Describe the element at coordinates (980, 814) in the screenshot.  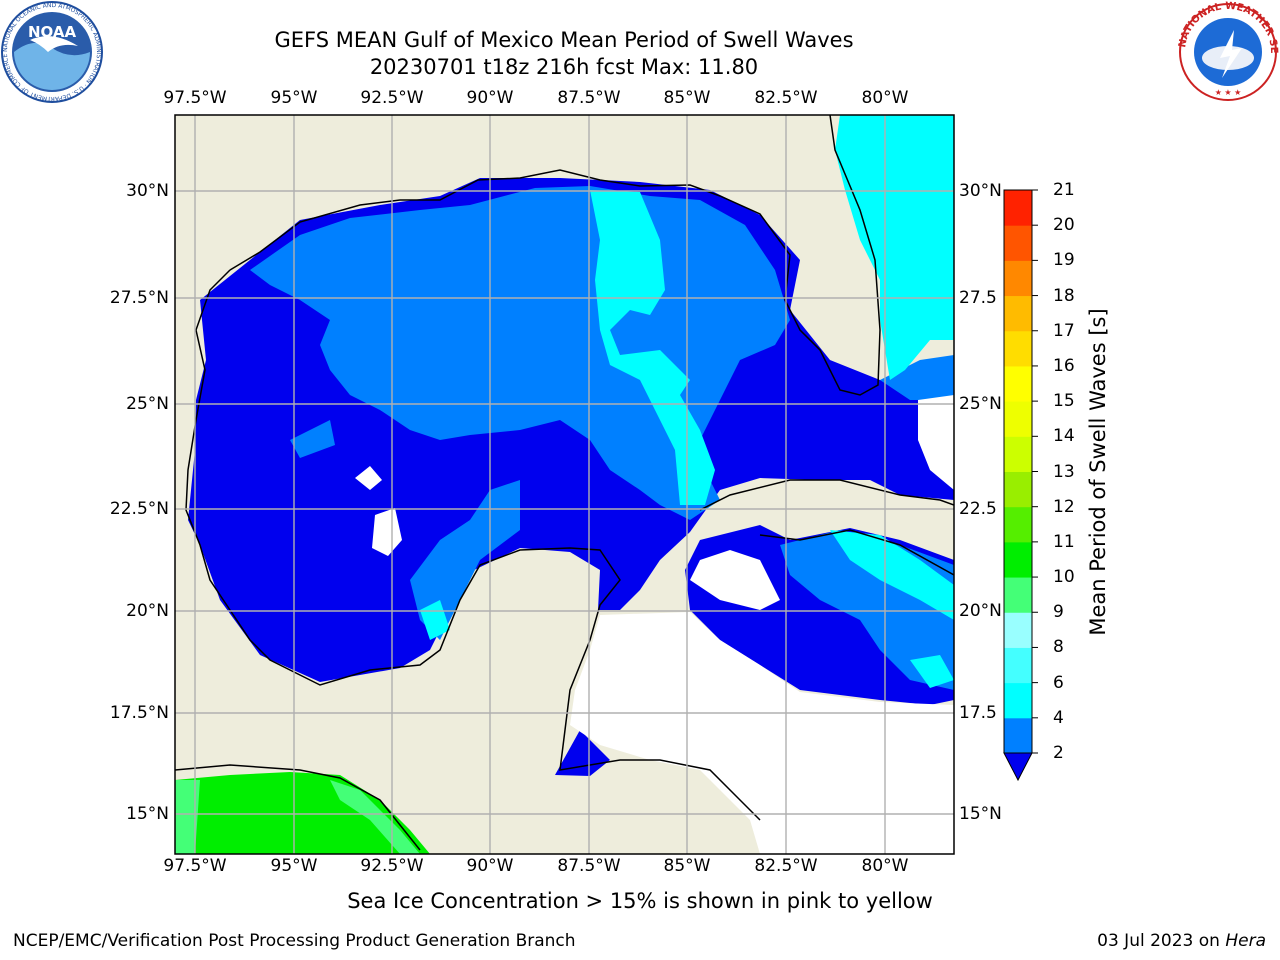
I see `lat-tick-right-15n: 15°N` at that location.